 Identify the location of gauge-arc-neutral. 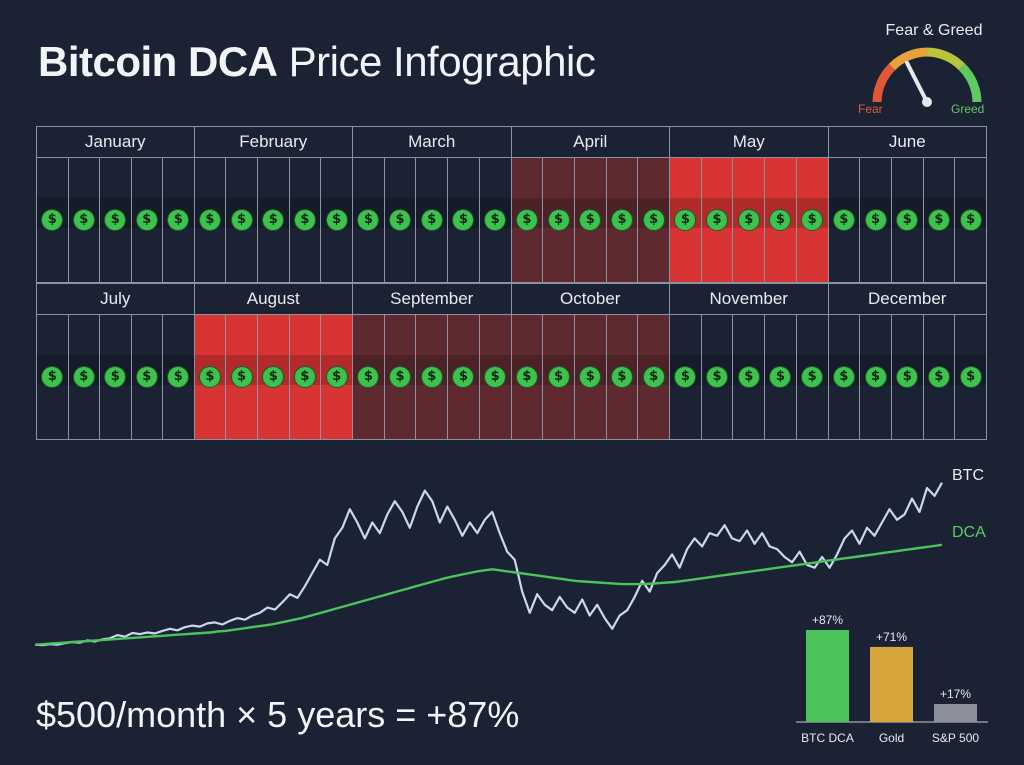
(908, 59).